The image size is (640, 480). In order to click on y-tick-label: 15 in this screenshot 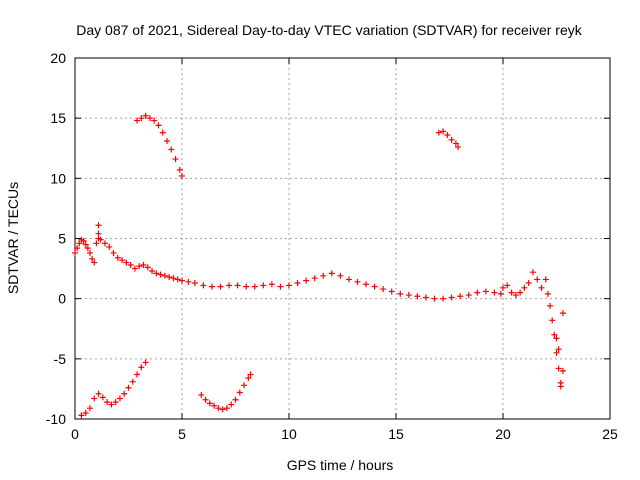, I will do `click(58, 118)`.